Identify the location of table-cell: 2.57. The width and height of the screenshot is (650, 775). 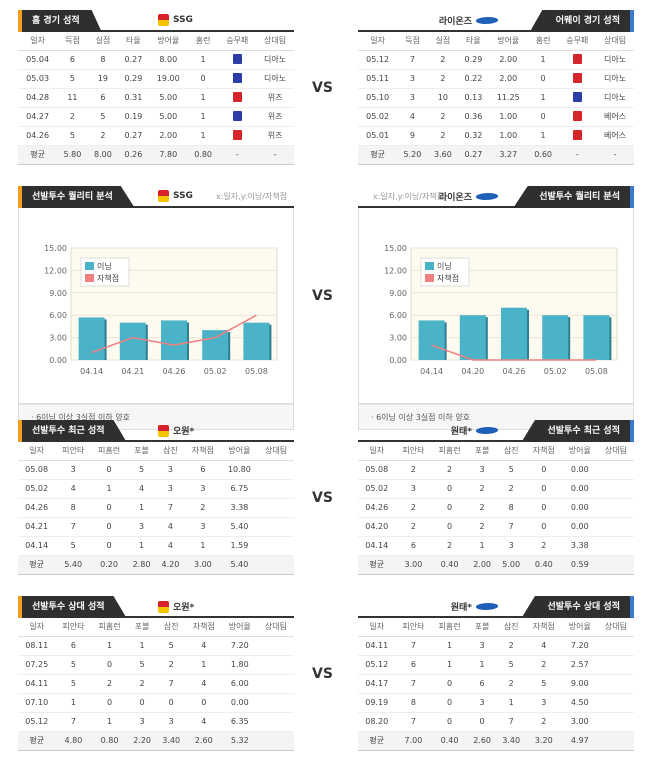
(579, 665).